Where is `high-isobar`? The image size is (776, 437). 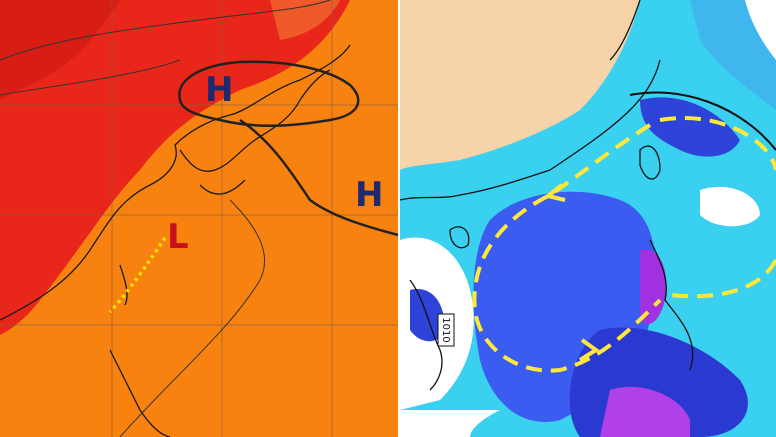
high-isobar is located at coordinates (269, 93).